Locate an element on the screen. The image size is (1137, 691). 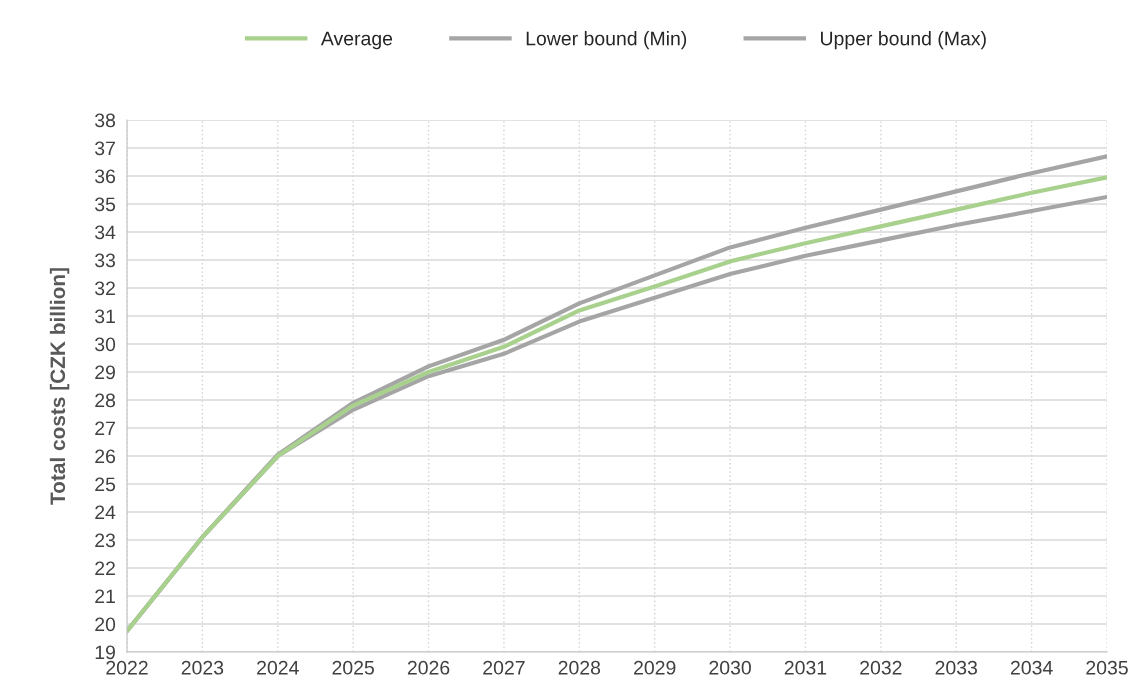
y-tick-label: 24 is located at coordinates (105, 512).